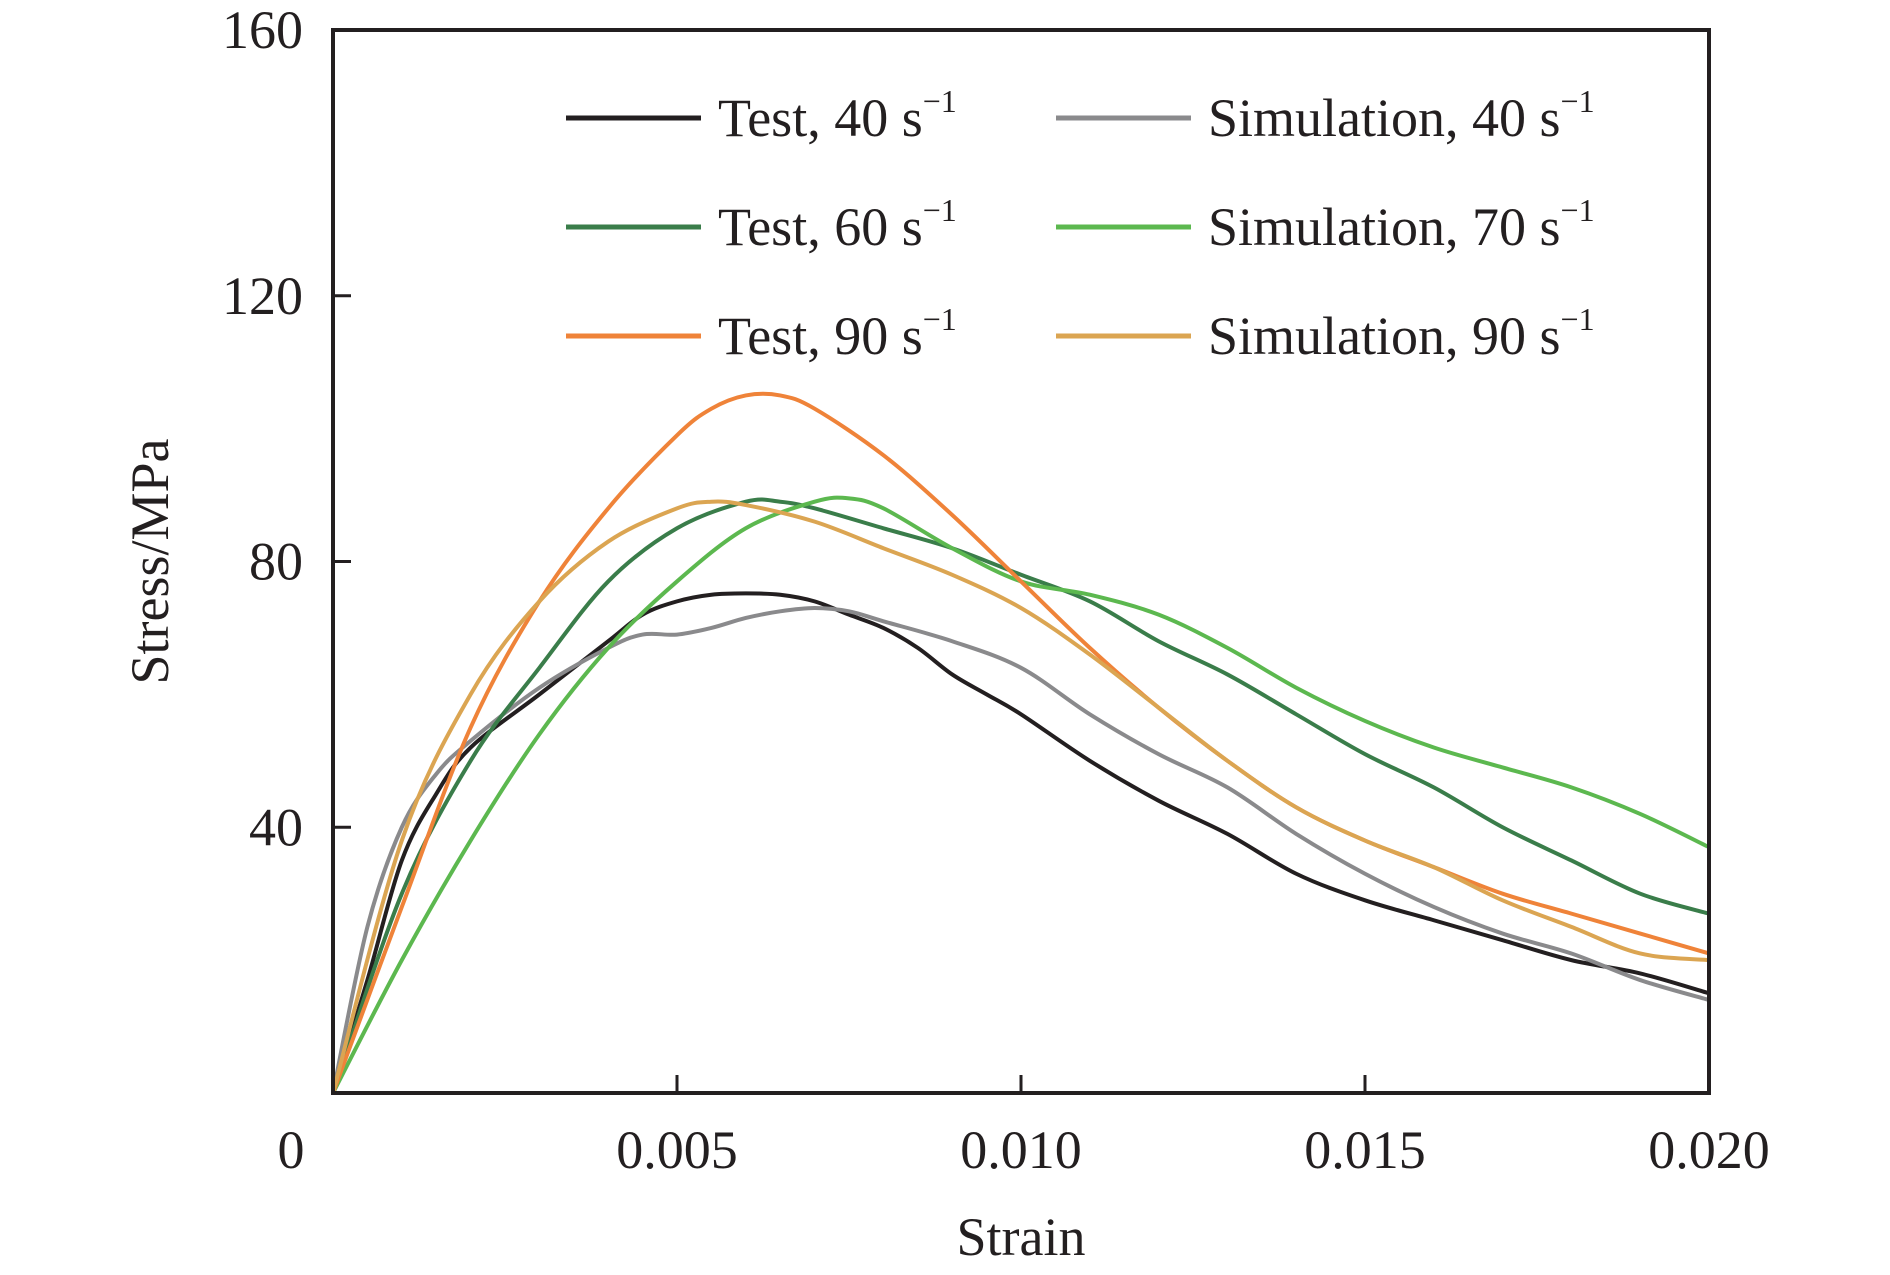 The image size is (1890, 1275). I want to click on legend-label: Simulation, 40 s−1, so click(1401, 115).